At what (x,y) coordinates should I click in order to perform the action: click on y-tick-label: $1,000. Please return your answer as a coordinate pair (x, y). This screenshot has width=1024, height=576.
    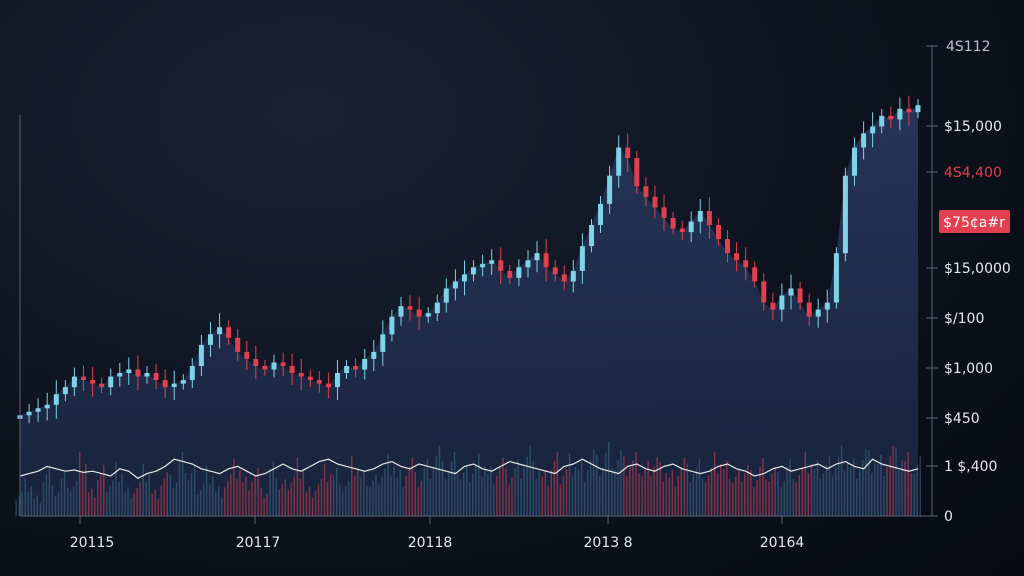
    Looking at the image, I should click on (968, 369).